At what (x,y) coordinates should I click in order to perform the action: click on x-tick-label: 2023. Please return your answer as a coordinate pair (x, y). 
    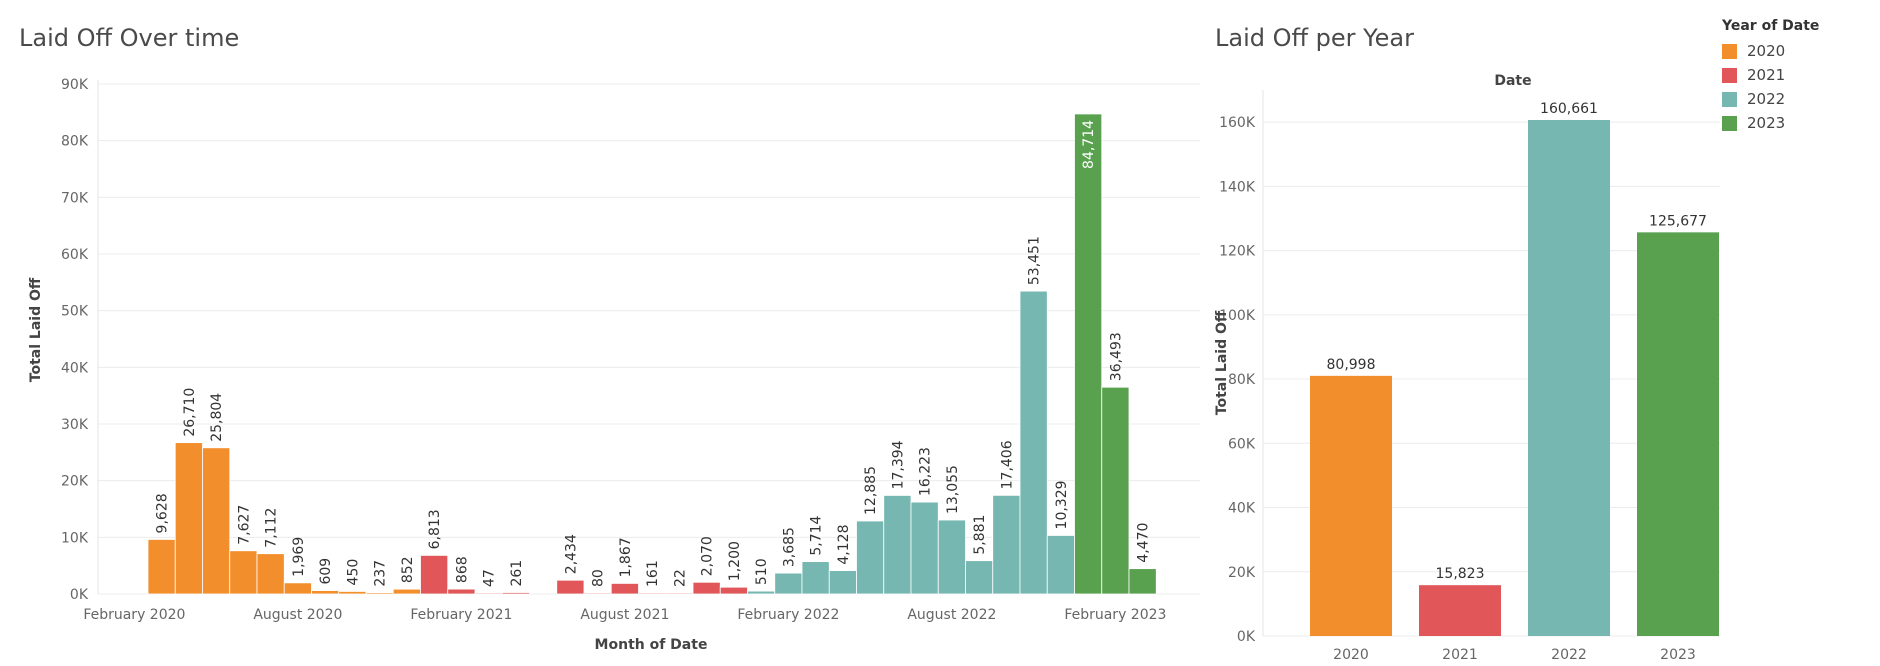
    Looking at the image, I should click on (1678, 655).